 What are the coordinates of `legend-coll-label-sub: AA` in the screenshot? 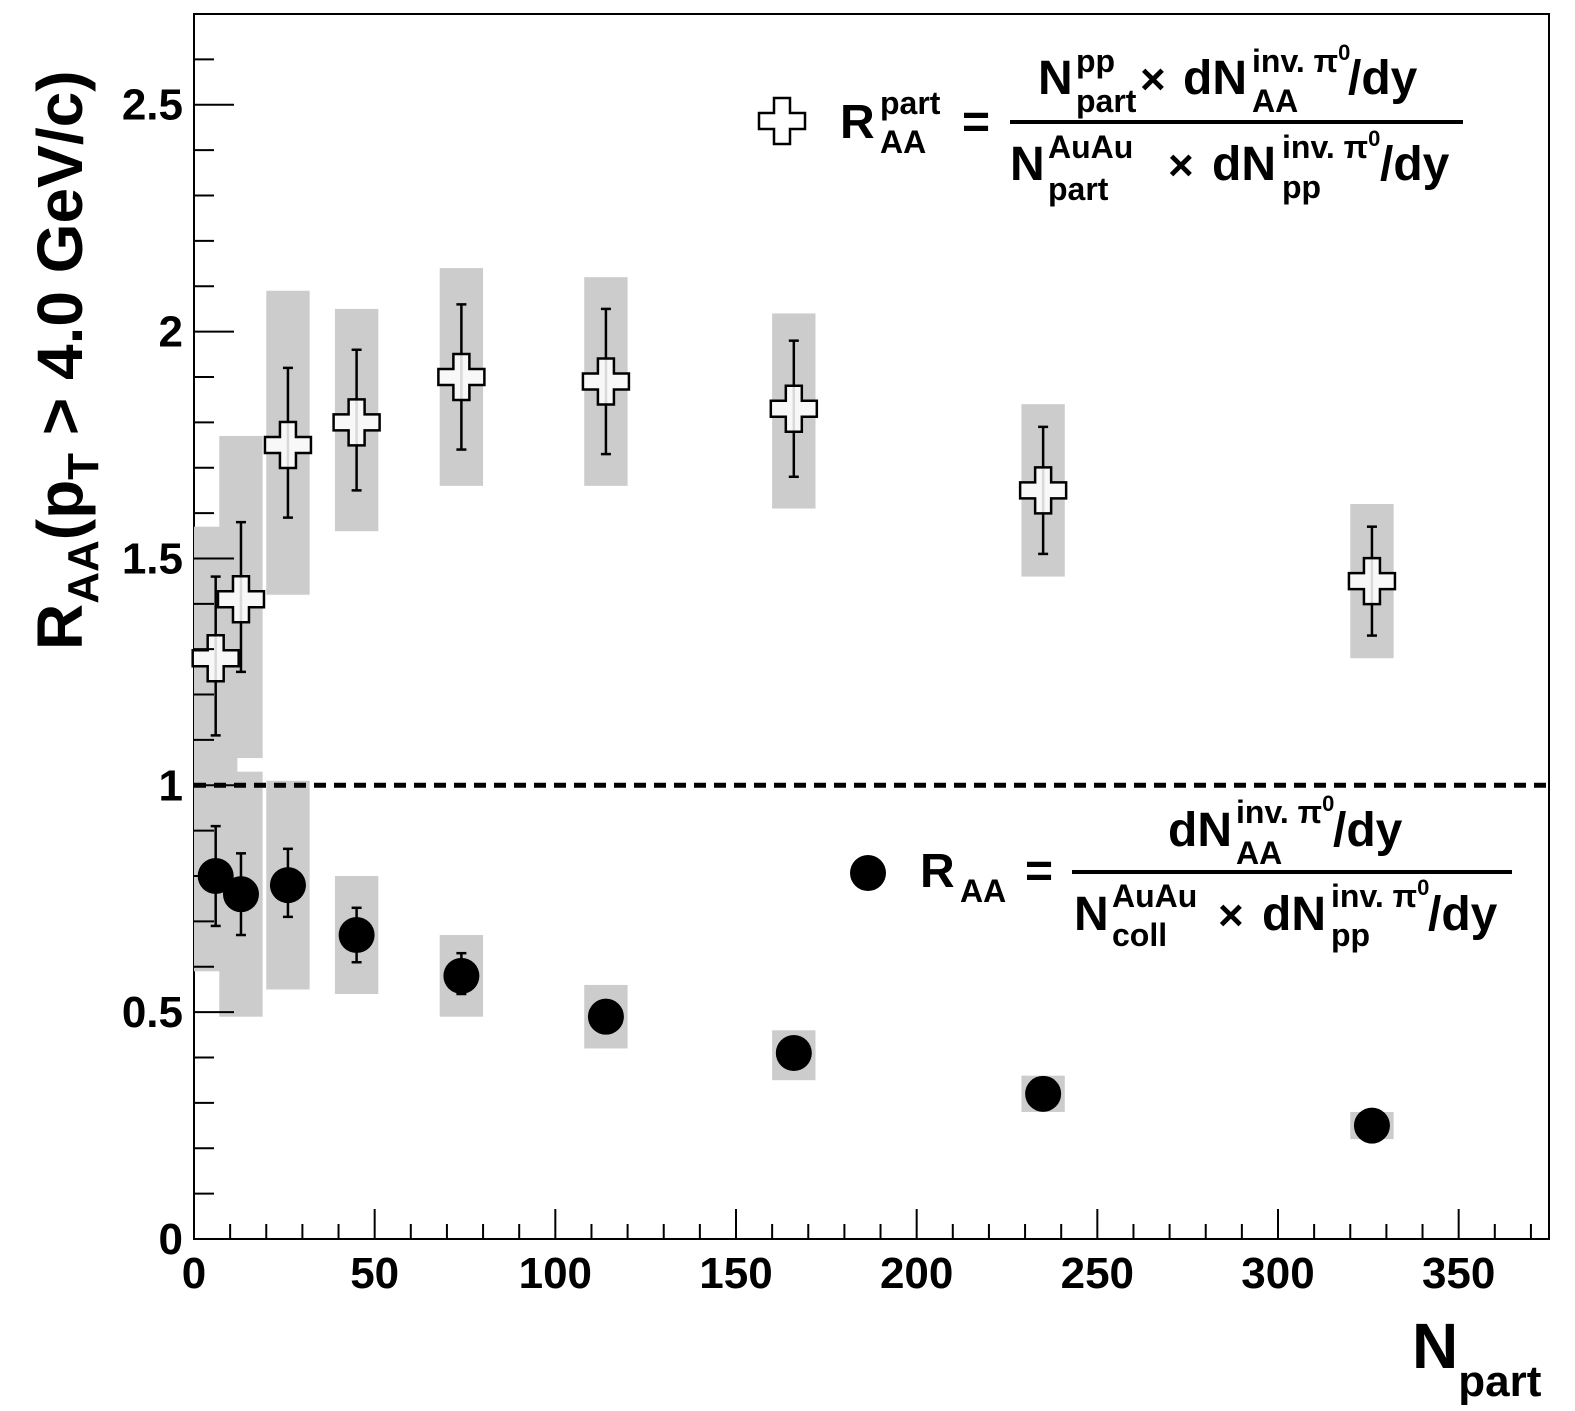 It's located at (983, 891).